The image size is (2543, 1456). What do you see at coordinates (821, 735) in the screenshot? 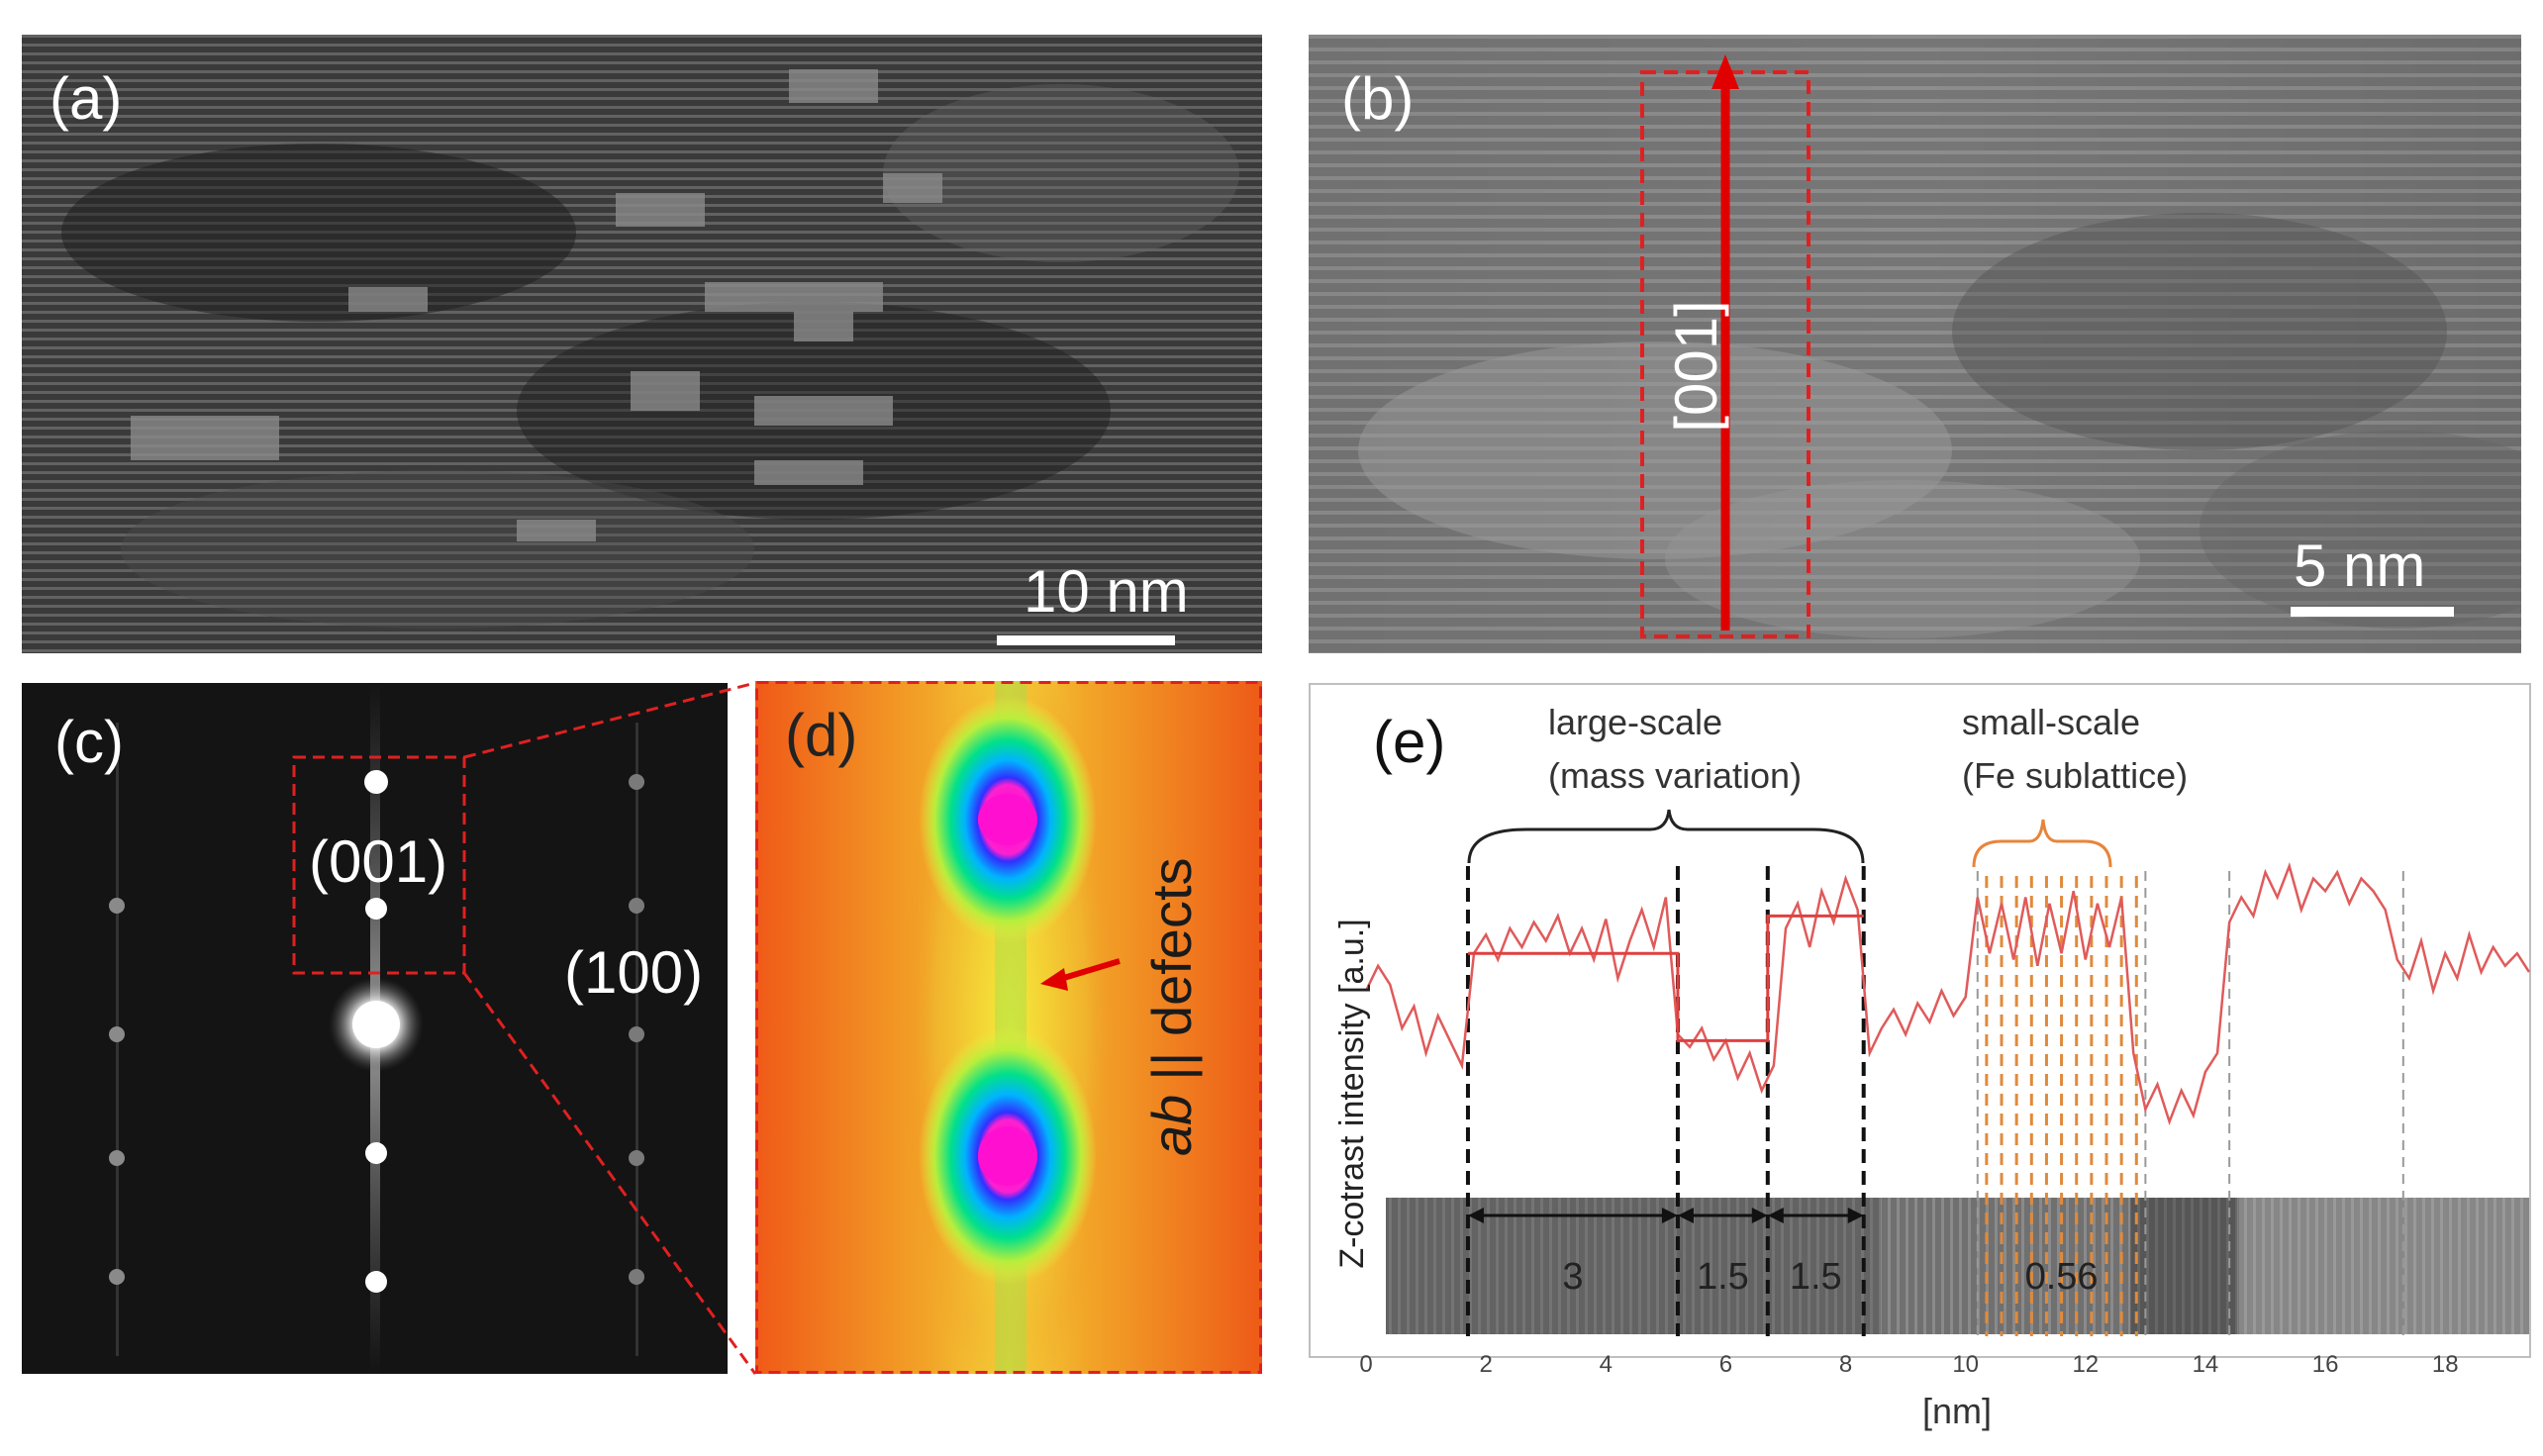
I see `panel-d-label: (d)` at bounding box center [821, 735].